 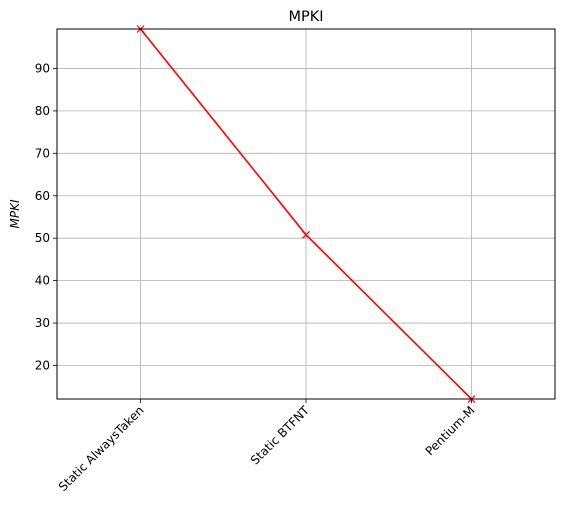 What do you see at coordinates (280, 435) in the screenshot?
I see `x-tick-label: Static BTFNT` at bounding box center [280, 435].